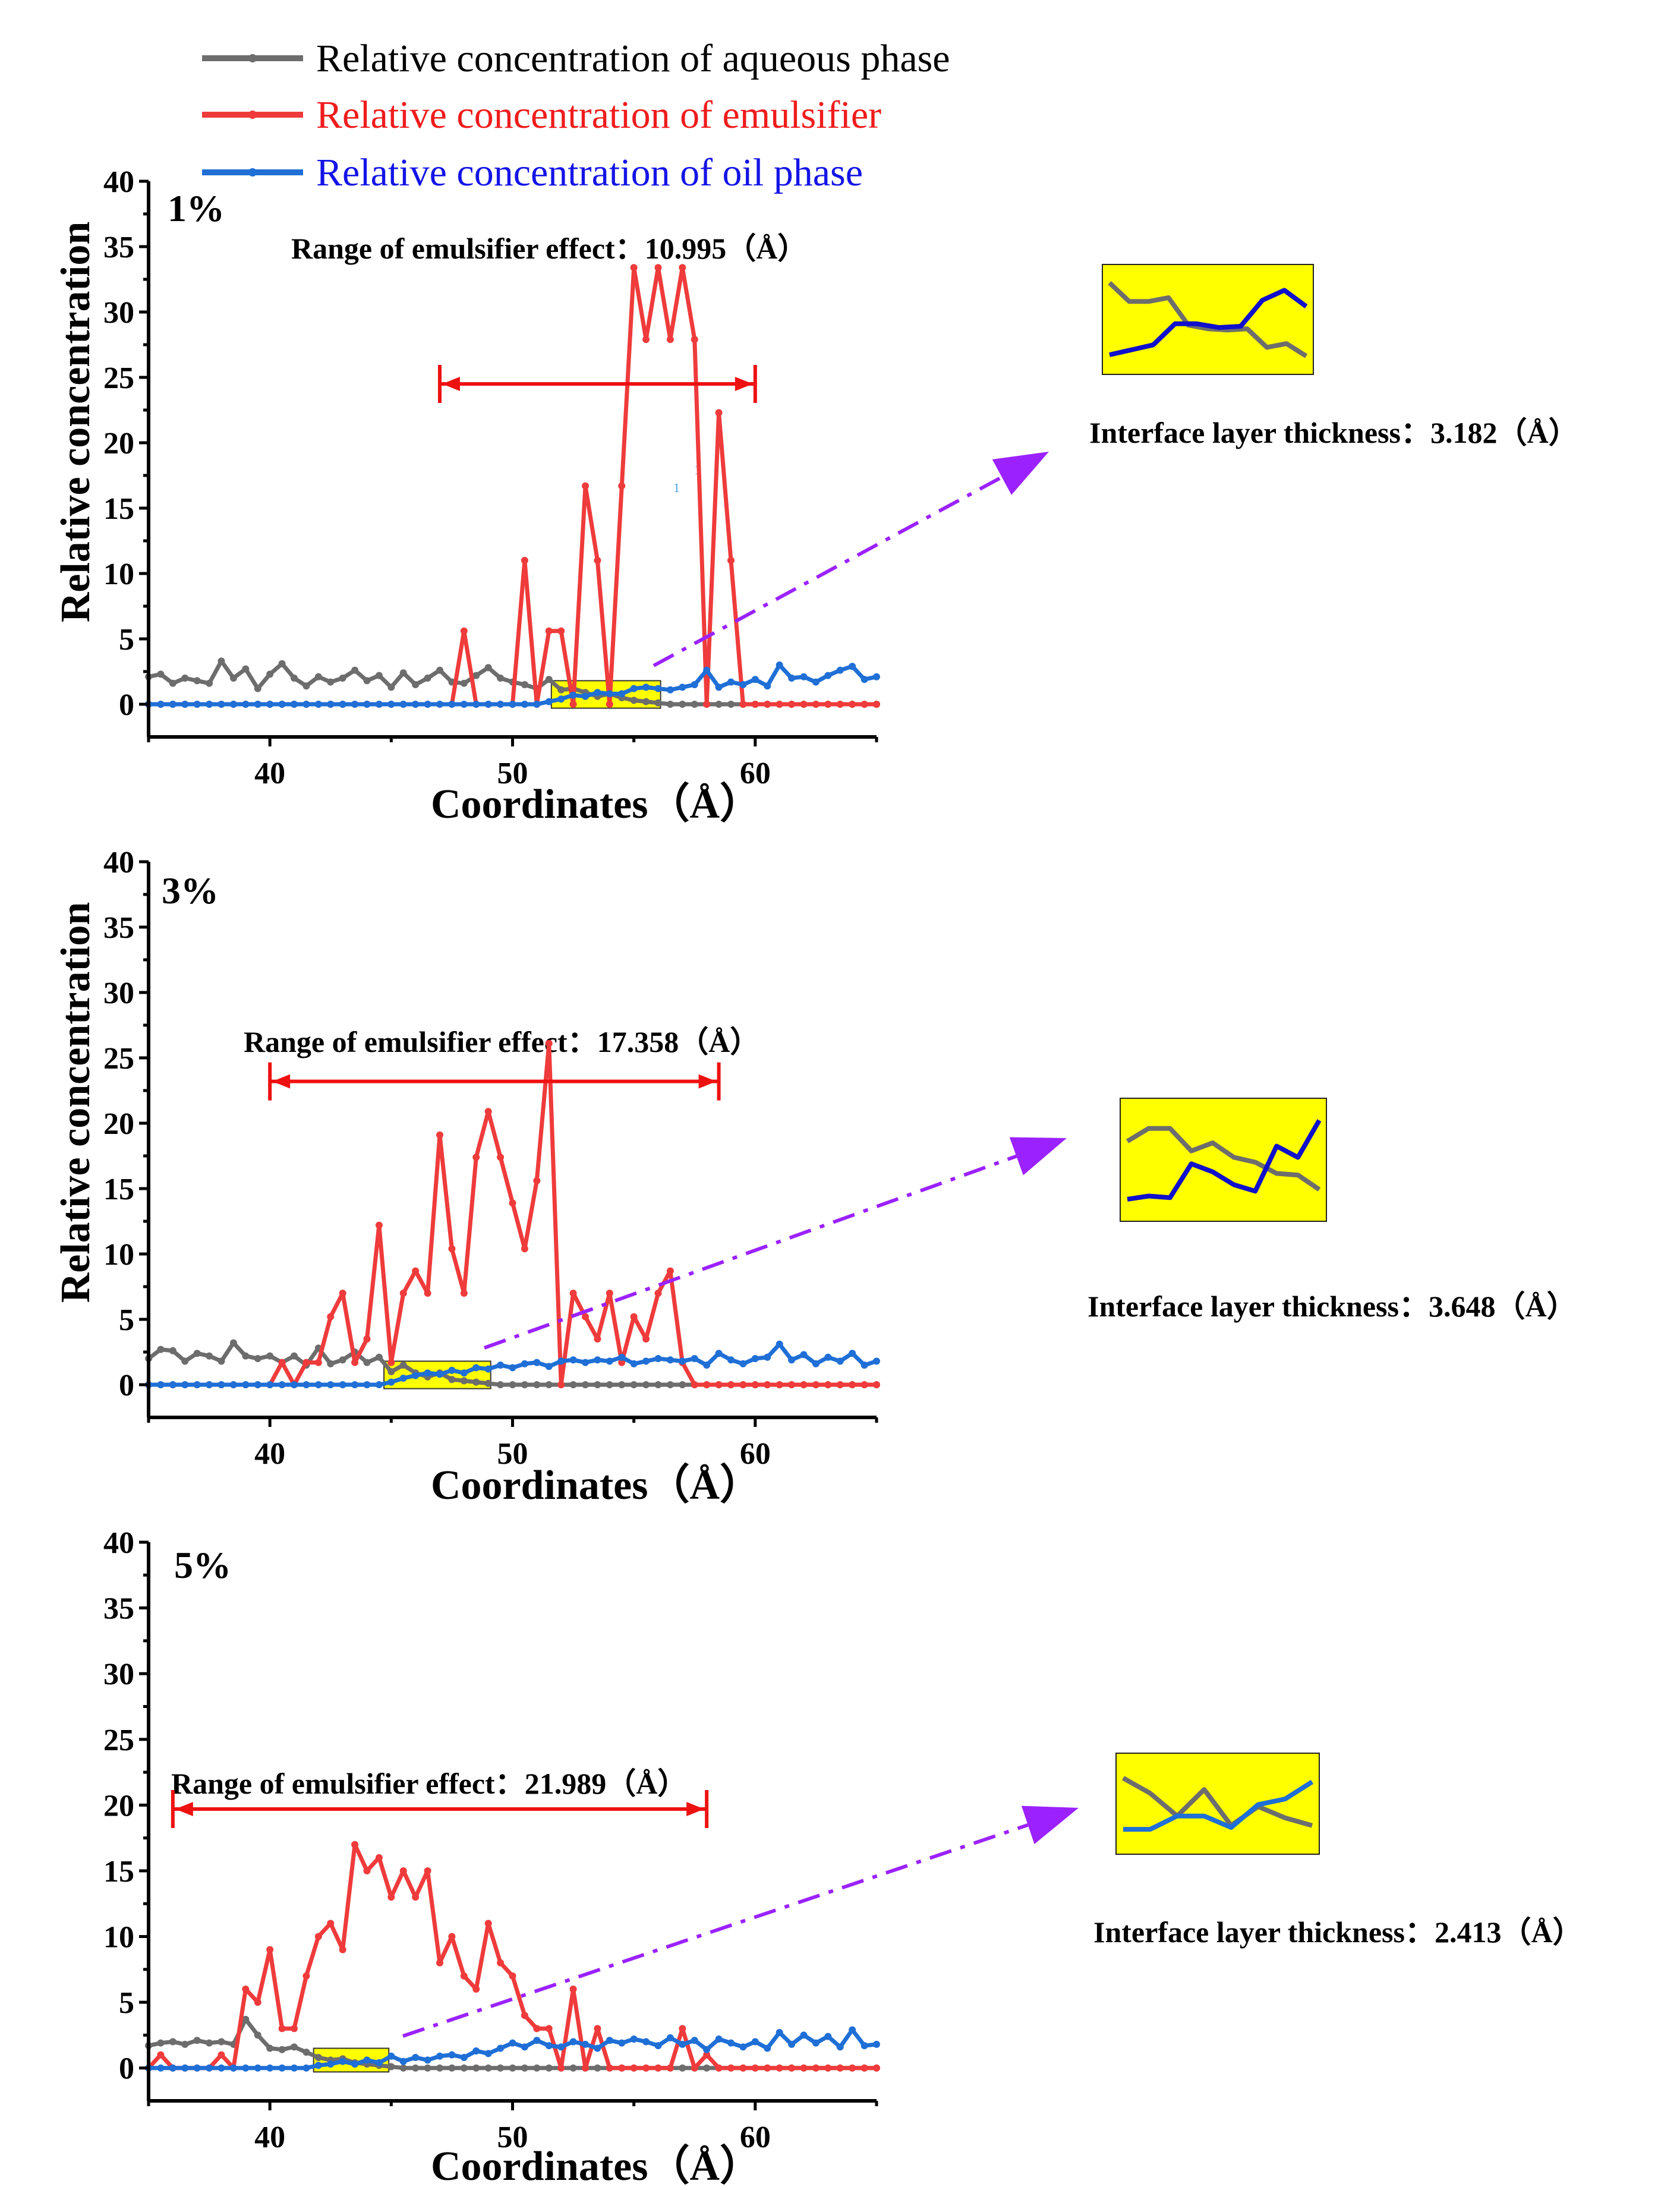 The image size is (1680, 2190). Describe the element at coordinates (513, 486) in the screenshot. I see `series-emulsifier` at that location.